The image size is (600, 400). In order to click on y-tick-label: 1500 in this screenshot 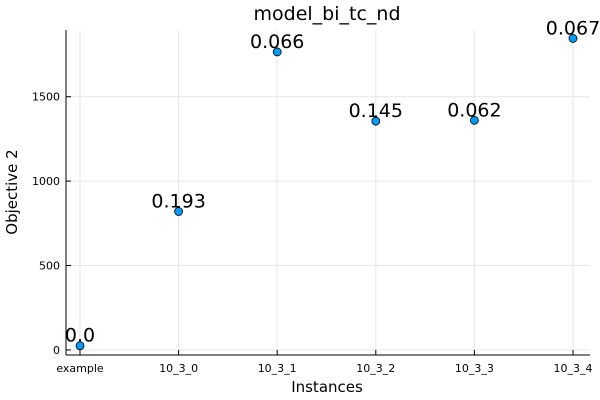, I will do `click(46, 97)`.